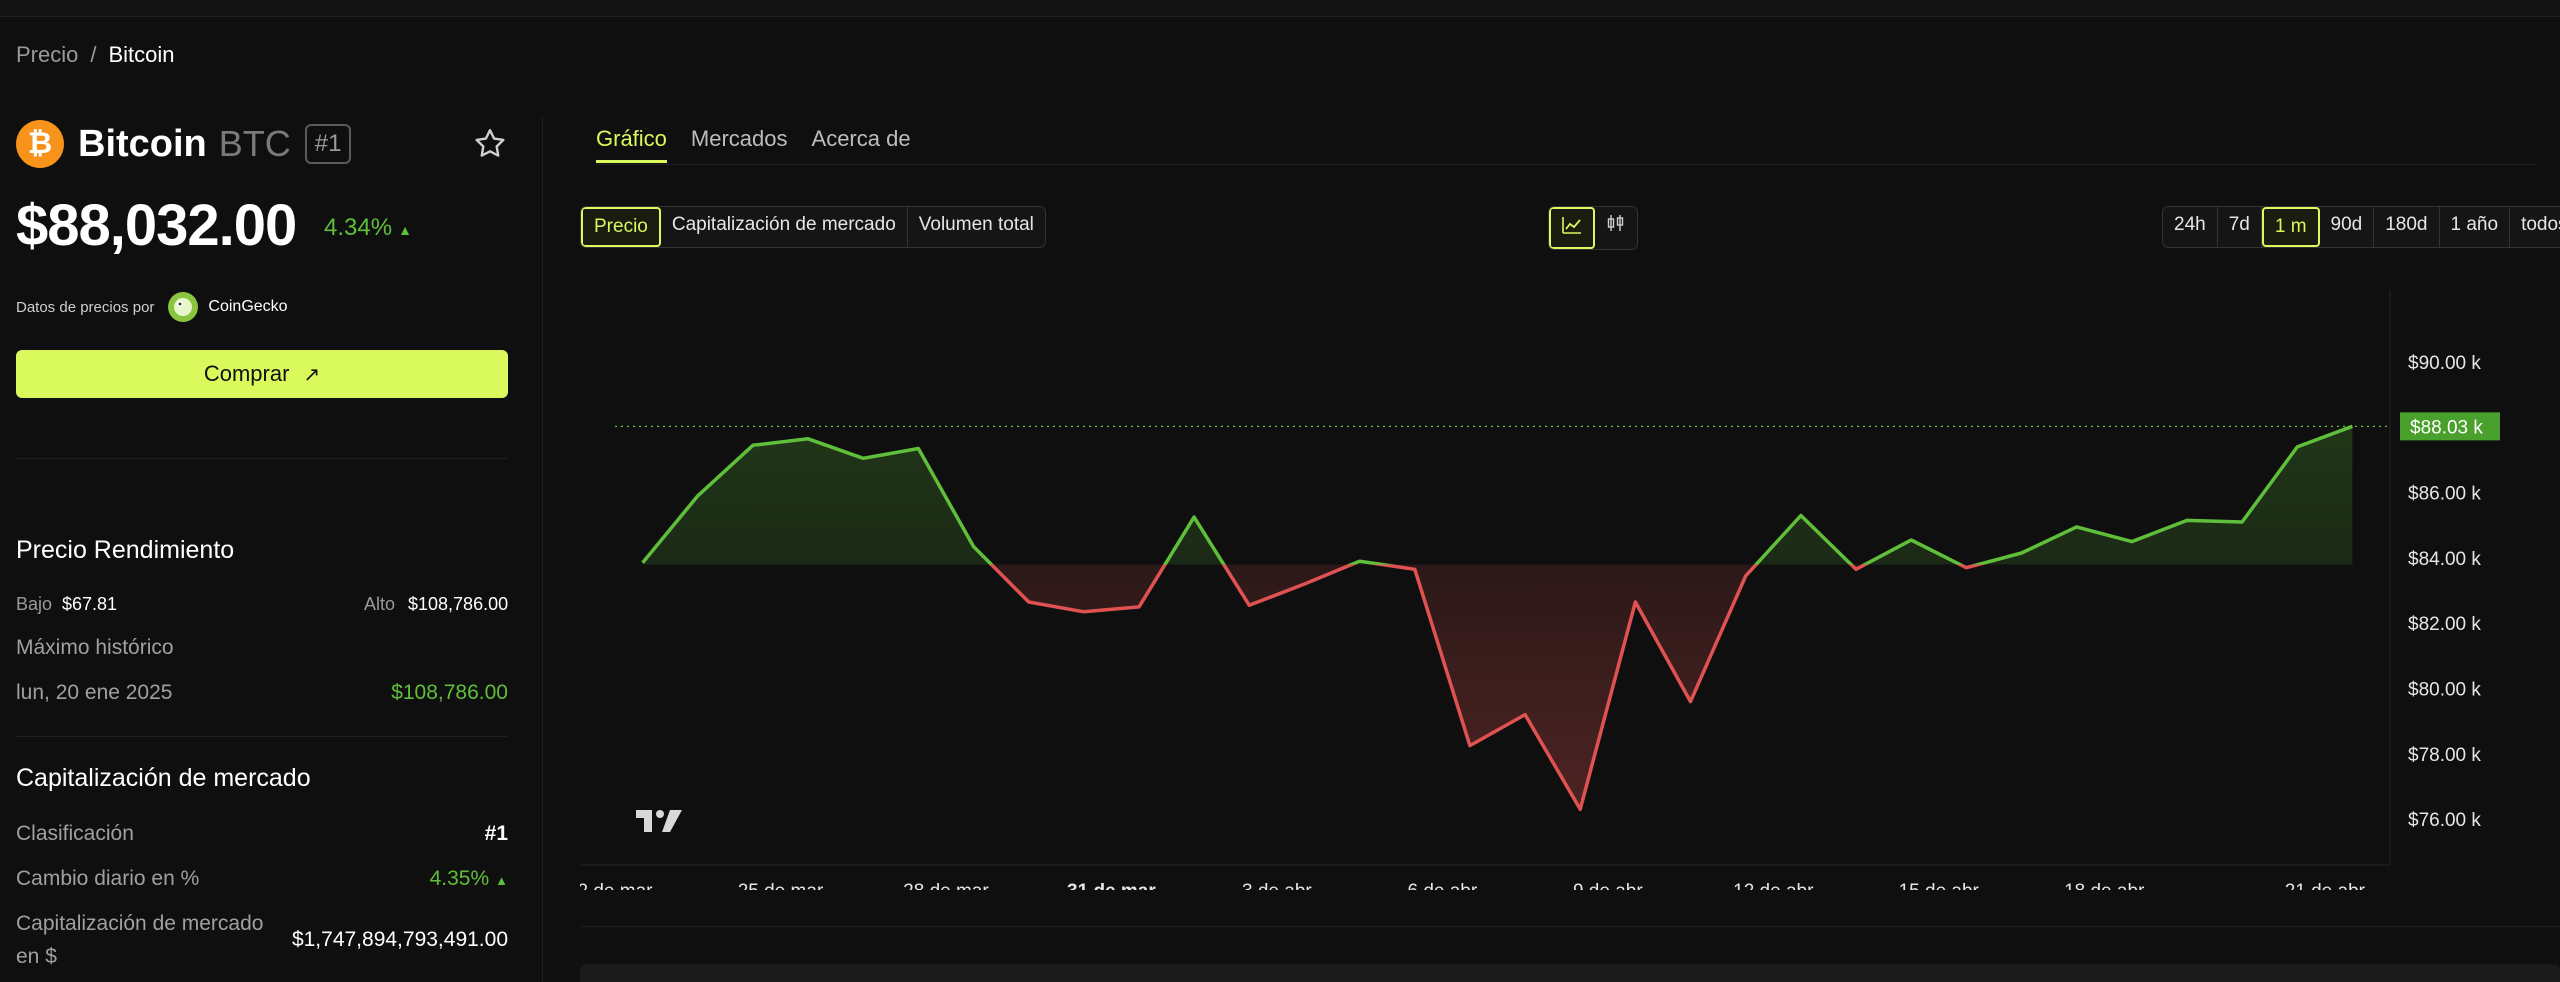 The height and width of the screenshot is (982, 2560). Describe the element at coordinates (490, 144) in the screenshot. I see `star-icon` at that location.